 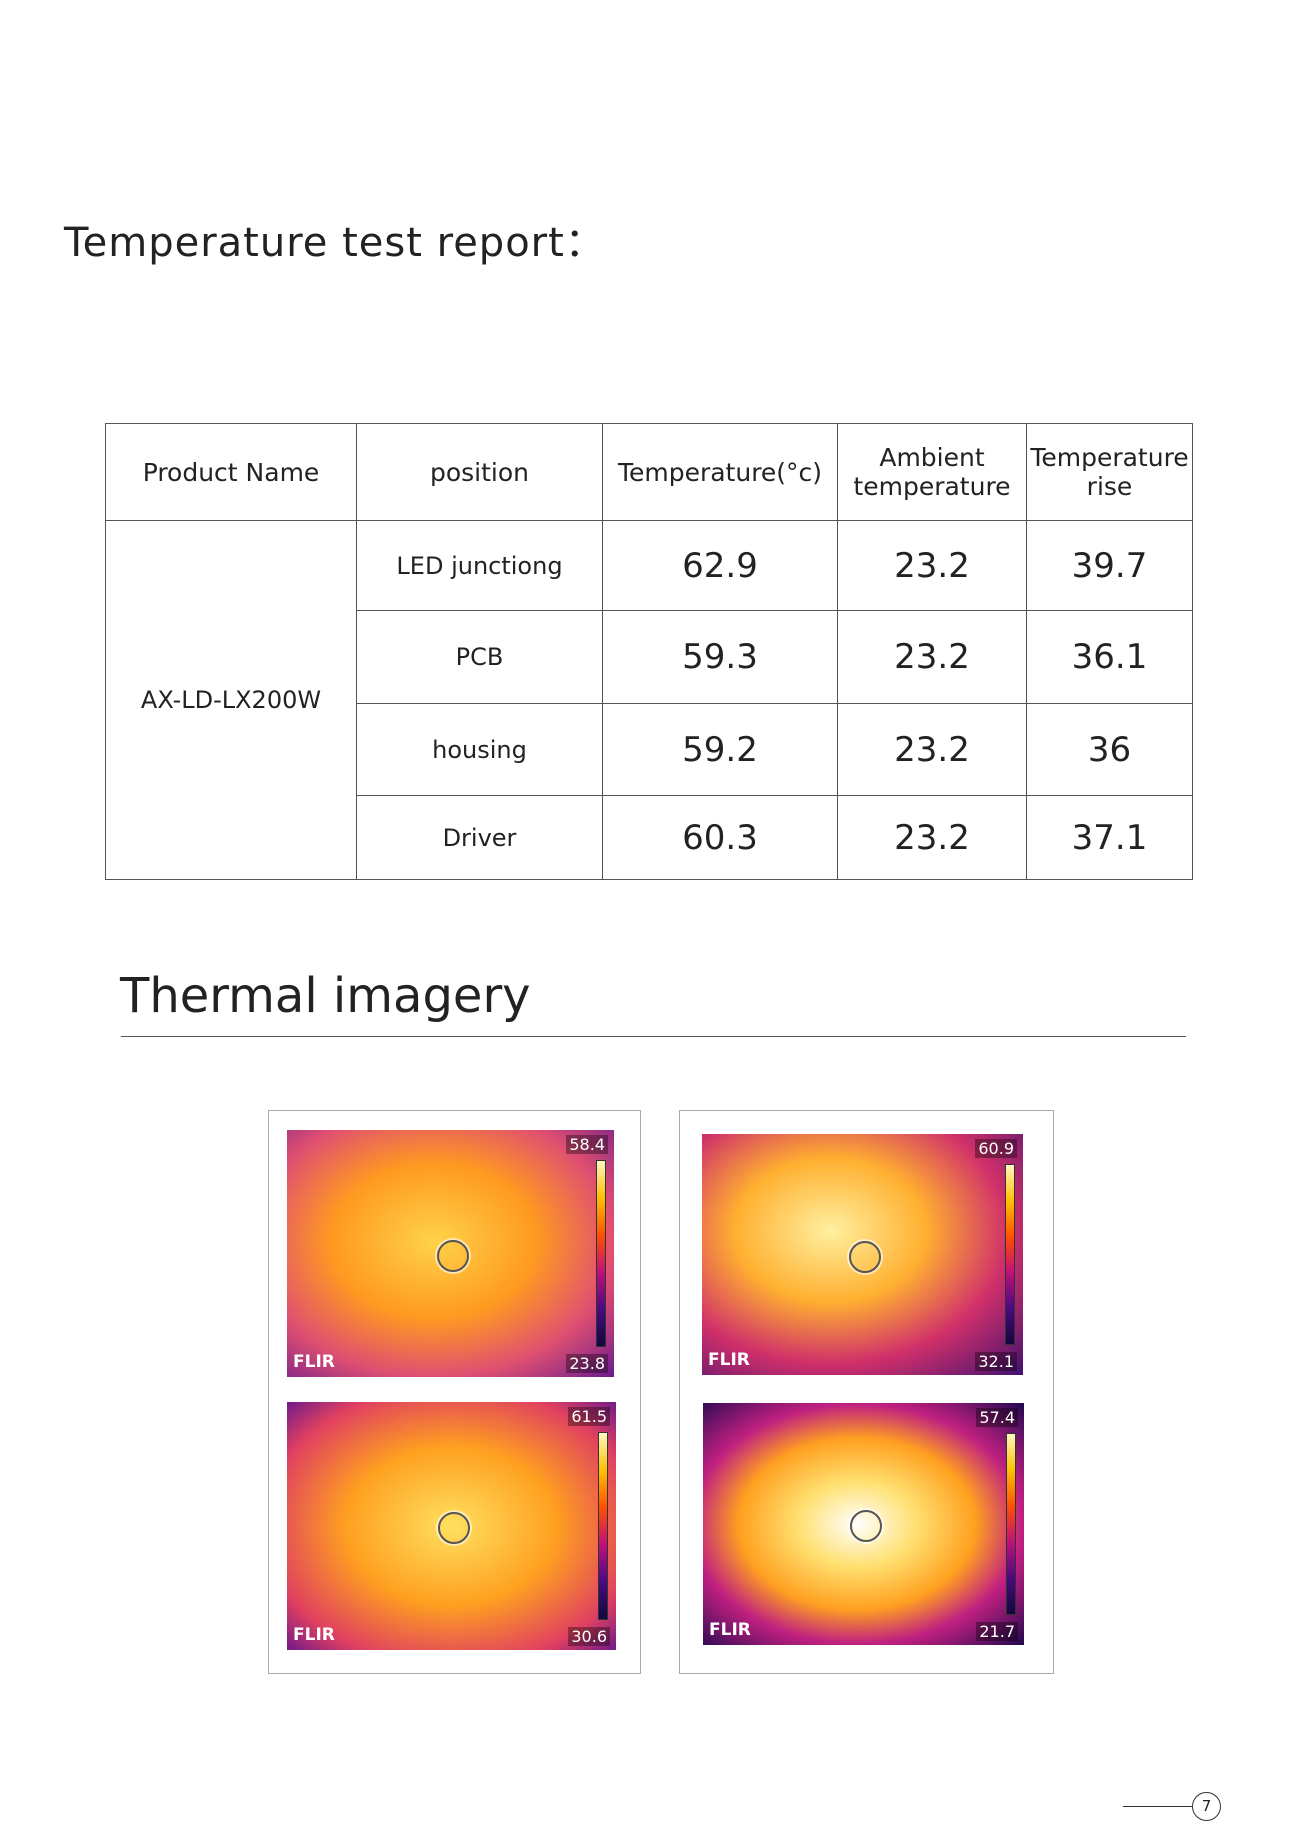 I want to click on header-cell: Temperature(°c), so click(x=720, y=472).